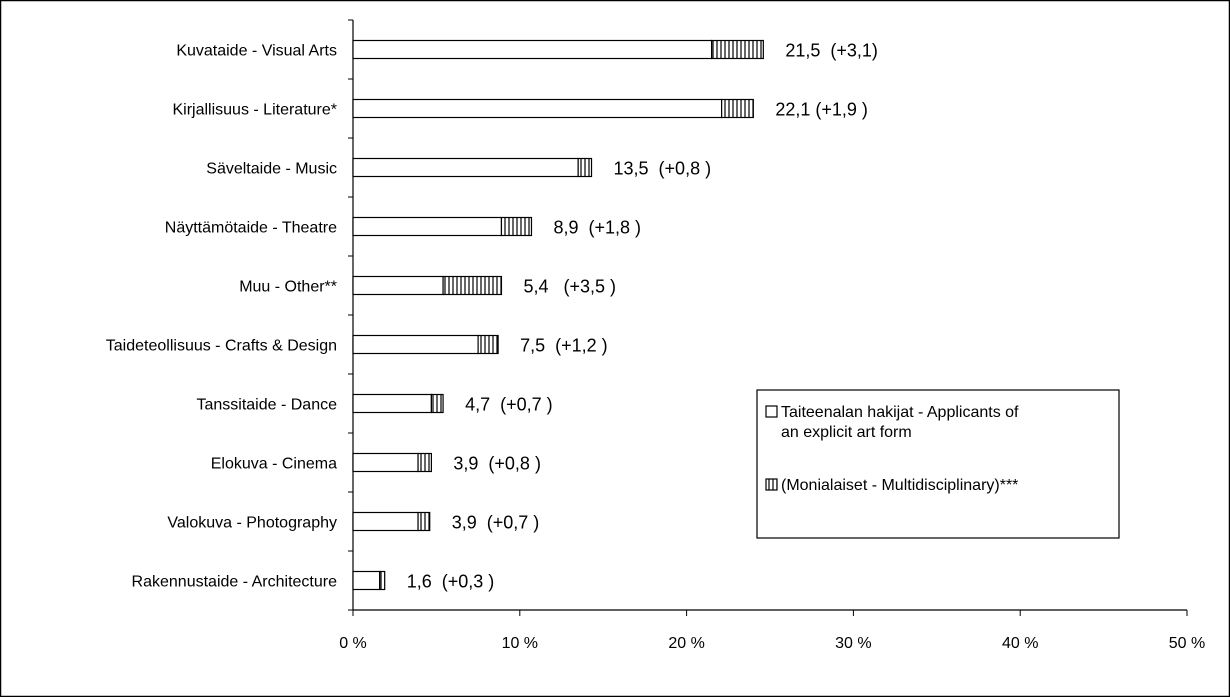  Describe the element at coordinates (846, 432) in the screenshot. I see `legend-label: an explicit art form` at that location.